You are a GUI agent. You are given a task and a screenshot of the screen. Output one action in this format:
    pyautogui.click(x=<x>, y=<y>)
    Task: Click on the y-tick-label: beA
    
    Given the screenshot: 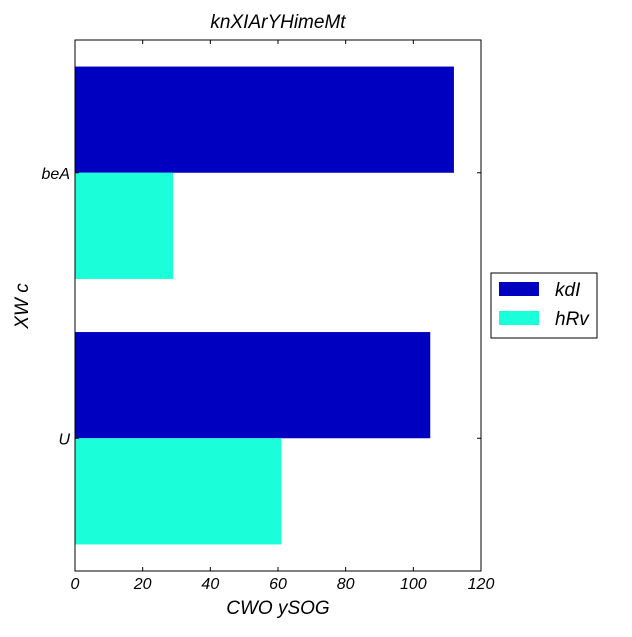 What is the action you would take?
    pyautogui.click(x=56, y=174)
    